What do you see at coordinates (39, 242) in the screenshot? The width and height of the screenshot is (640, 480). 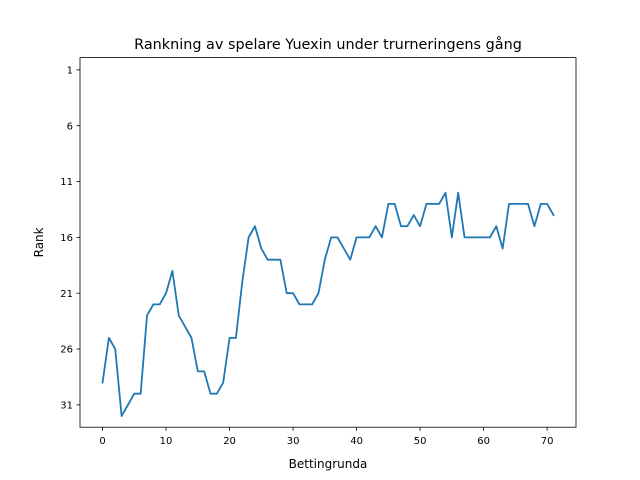 I see `y-axis-label: Rank` at bounding box center [39, 242].